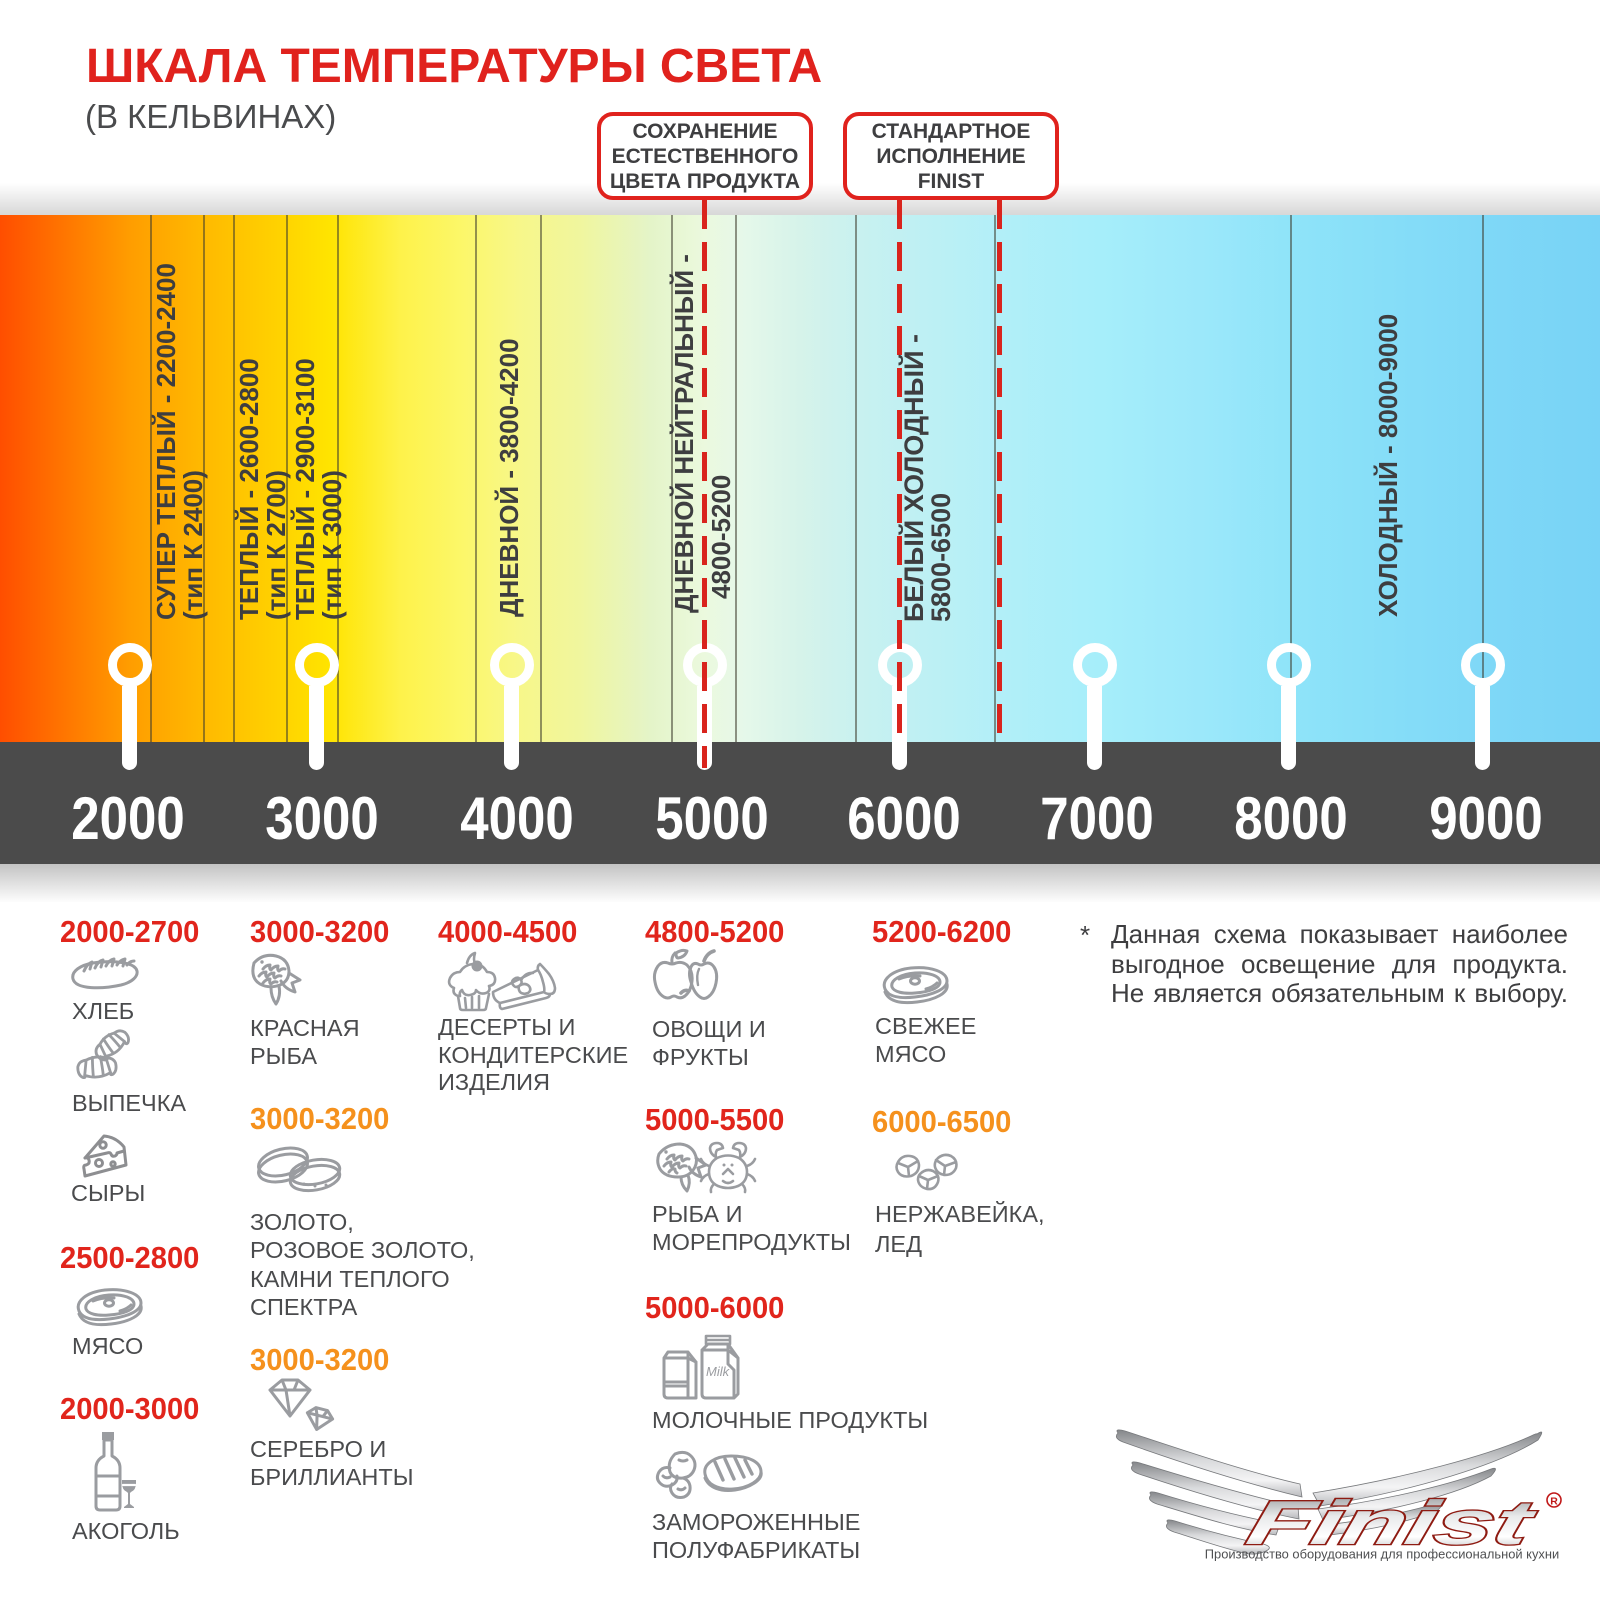 The height and width of the screenshot is (1600, 1600). I want to click on svg-text: R, so click(1554, 1502).